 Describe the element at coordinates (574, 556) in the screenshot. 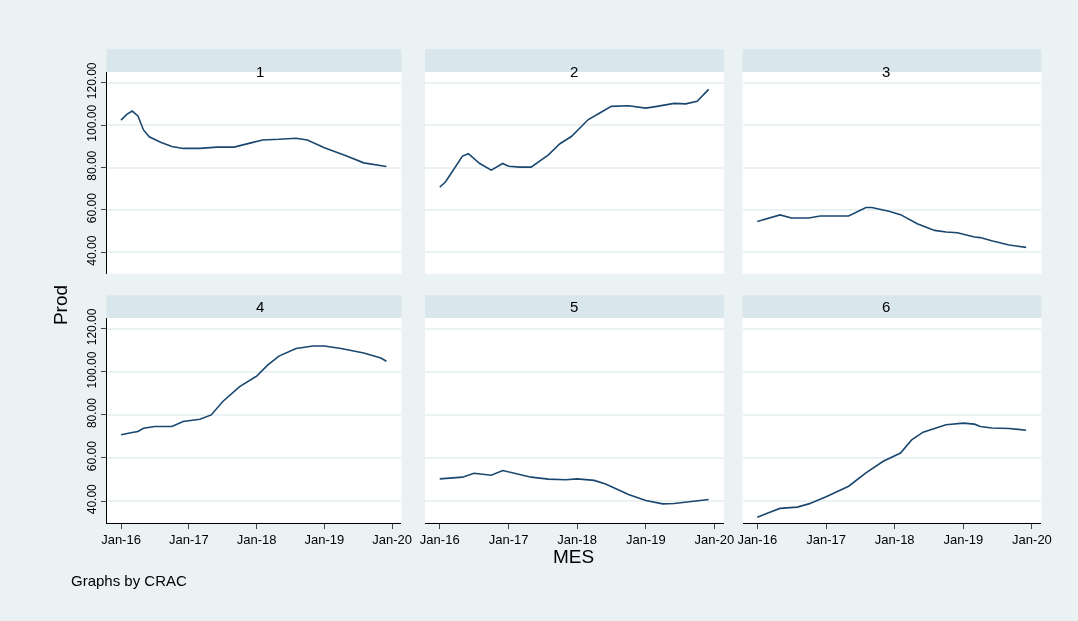

I see `x-axis-title: MES` at that location.